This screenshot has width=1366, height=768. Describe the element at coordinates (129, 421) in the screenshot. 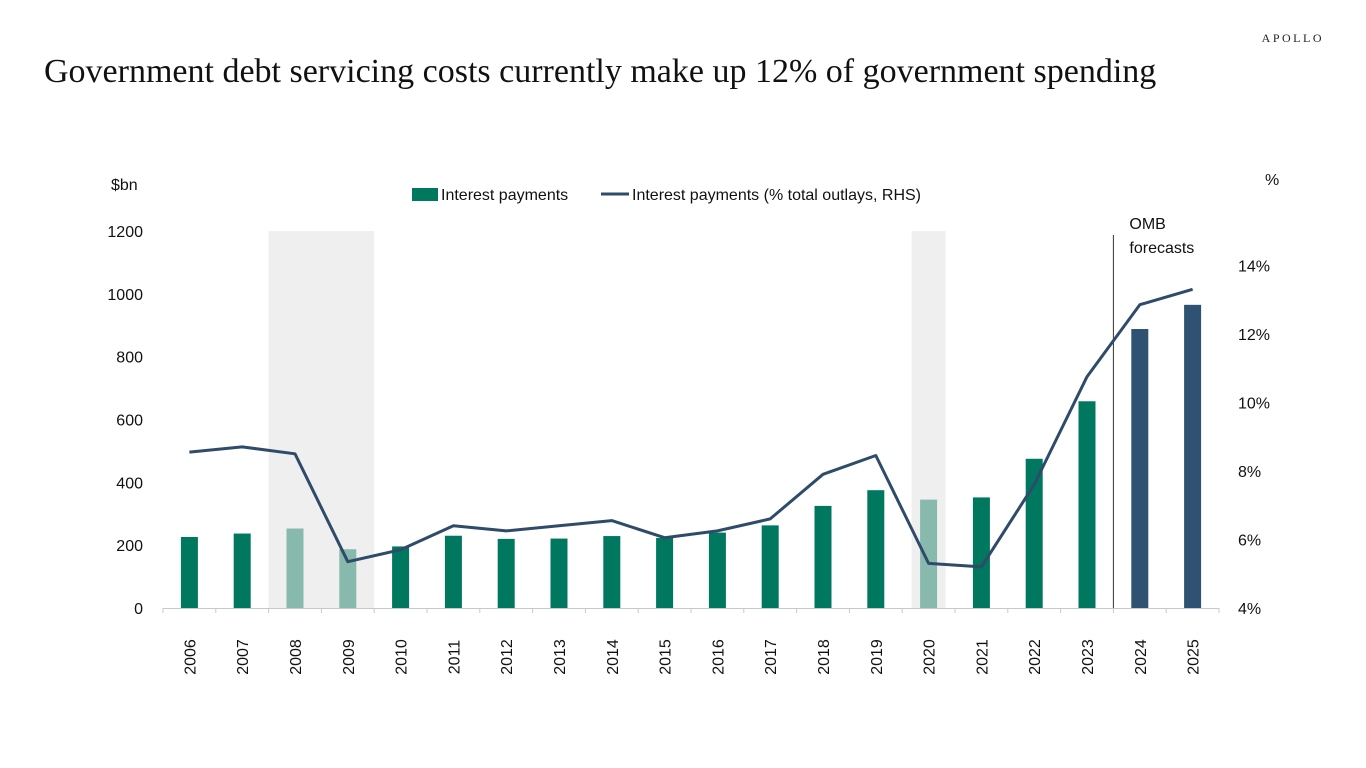

I see `y-left-tick-600: 600` at that location.